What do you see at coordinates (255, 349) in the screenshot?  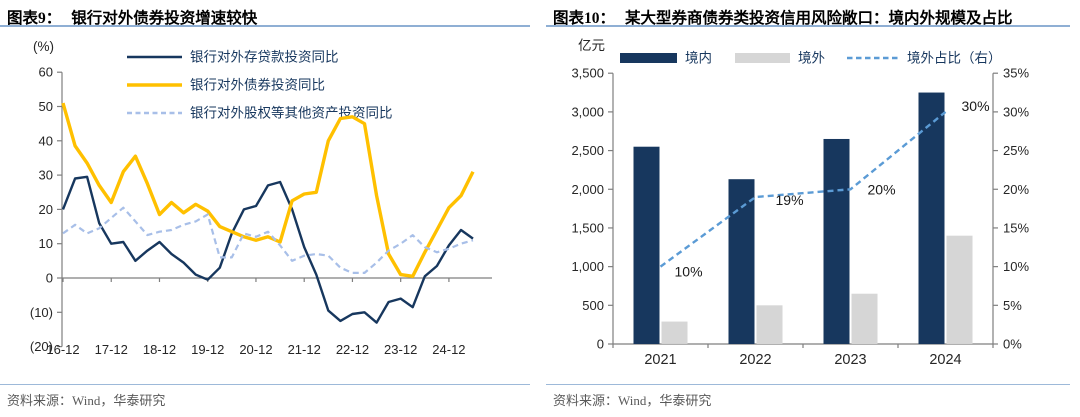 I see `x-tick-label: 20-12` at bounding box center [255, 349].